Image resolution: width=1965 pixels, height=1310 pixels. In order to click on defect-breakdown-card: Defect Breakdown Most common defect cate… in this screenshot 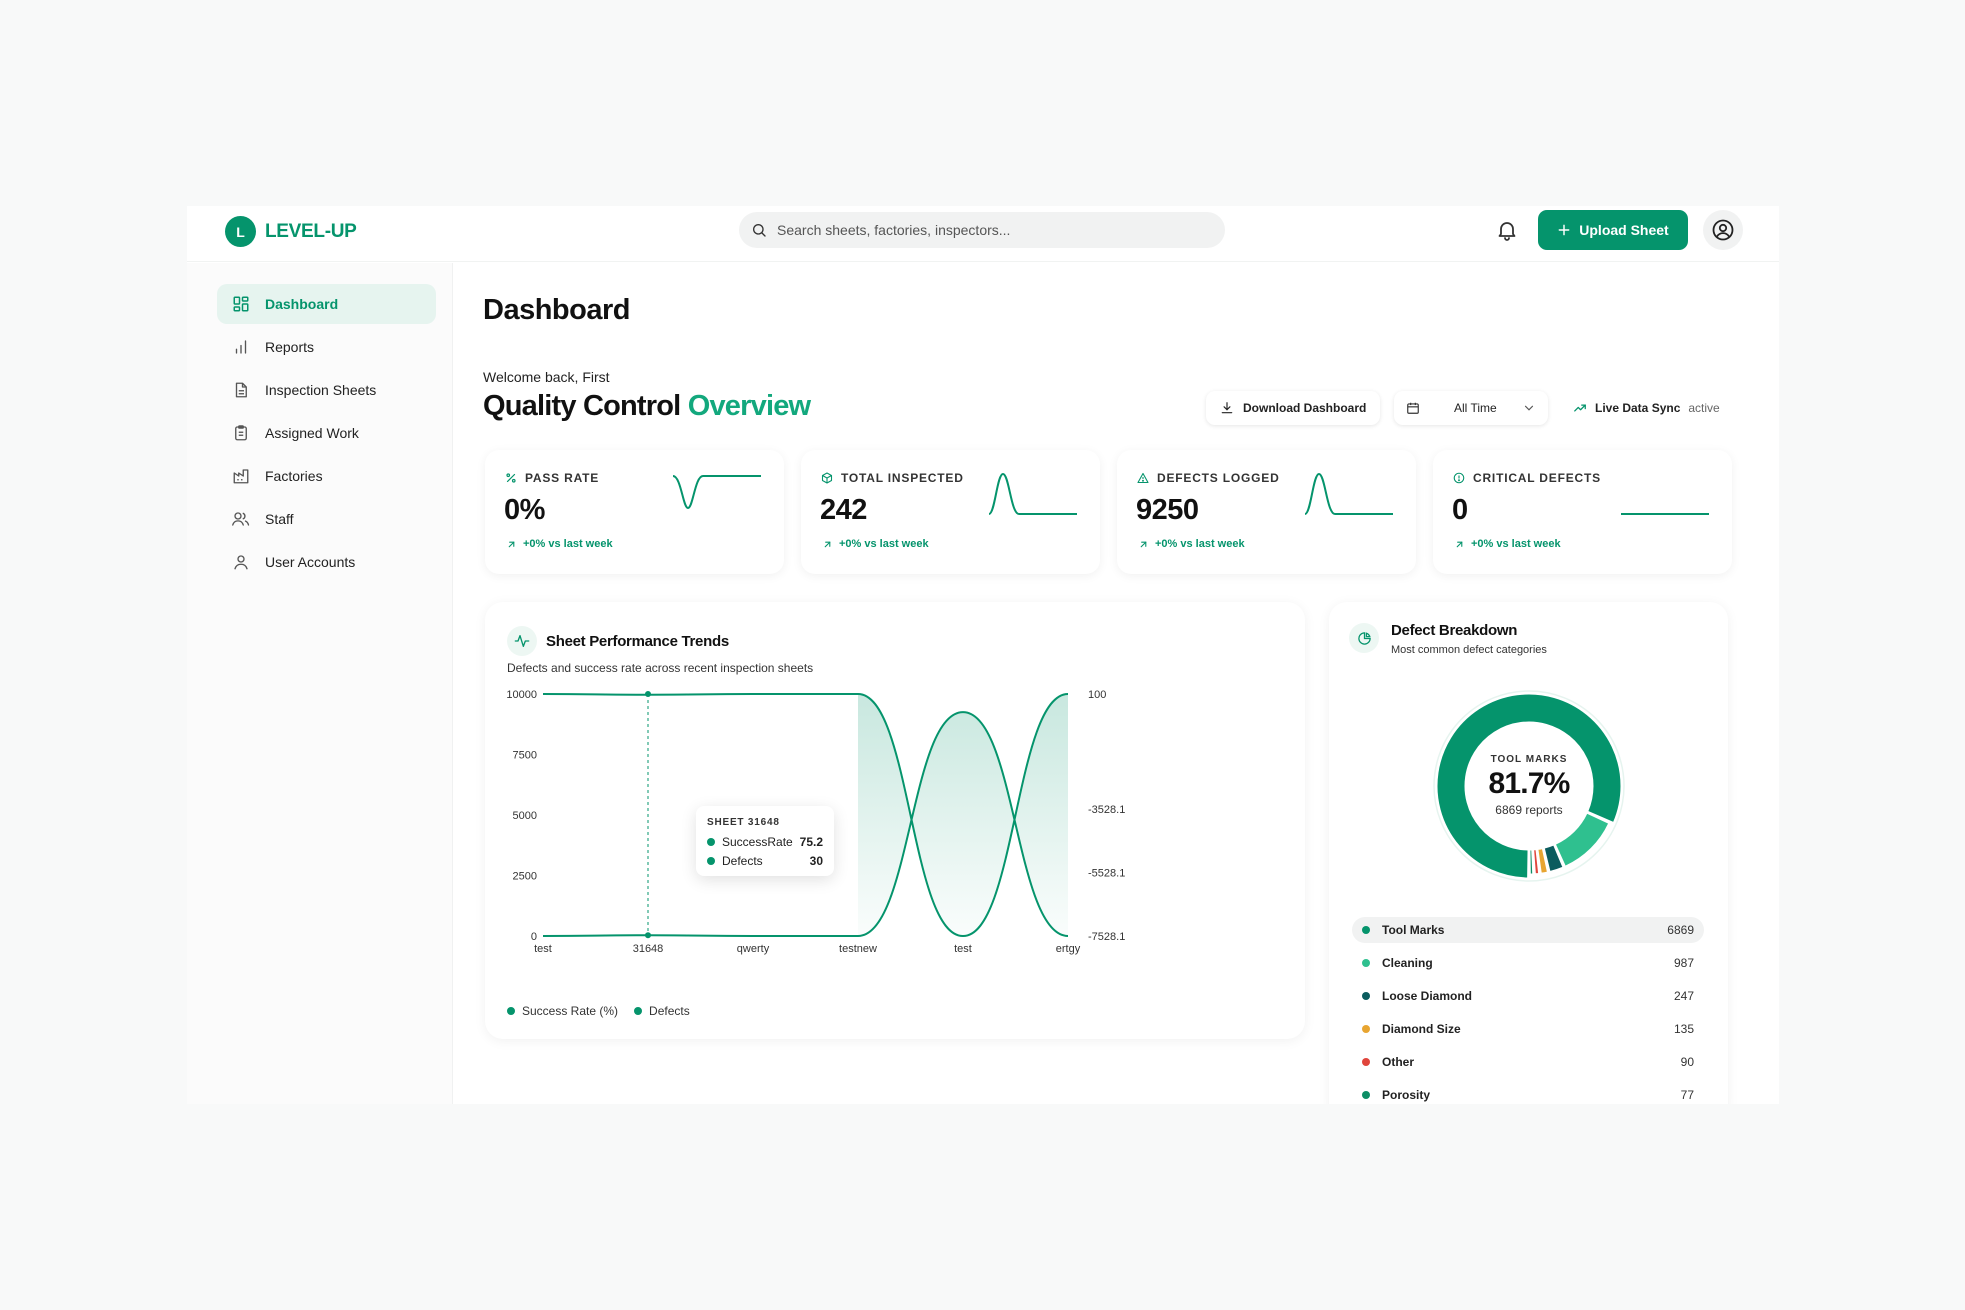, I will do `click(1528, 853)`.